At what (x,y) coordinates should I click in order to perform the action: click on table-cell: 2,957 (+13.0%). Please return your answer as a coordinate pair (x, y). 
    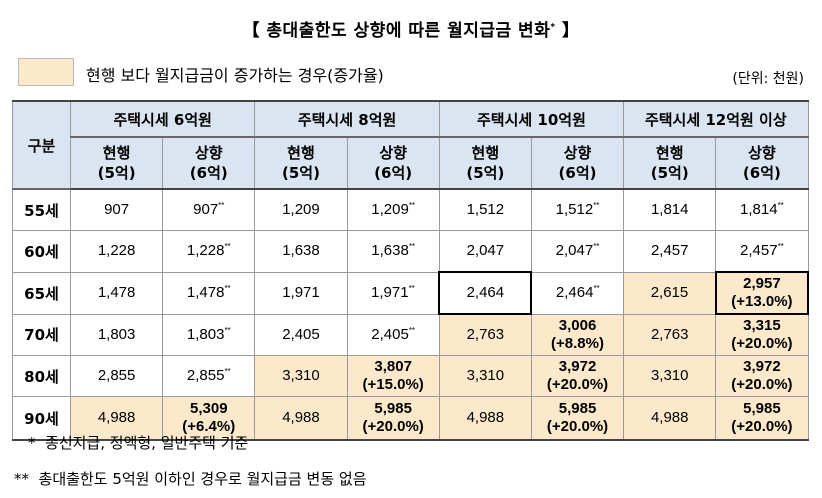
    Looking at the image, I should click on (762, 293).